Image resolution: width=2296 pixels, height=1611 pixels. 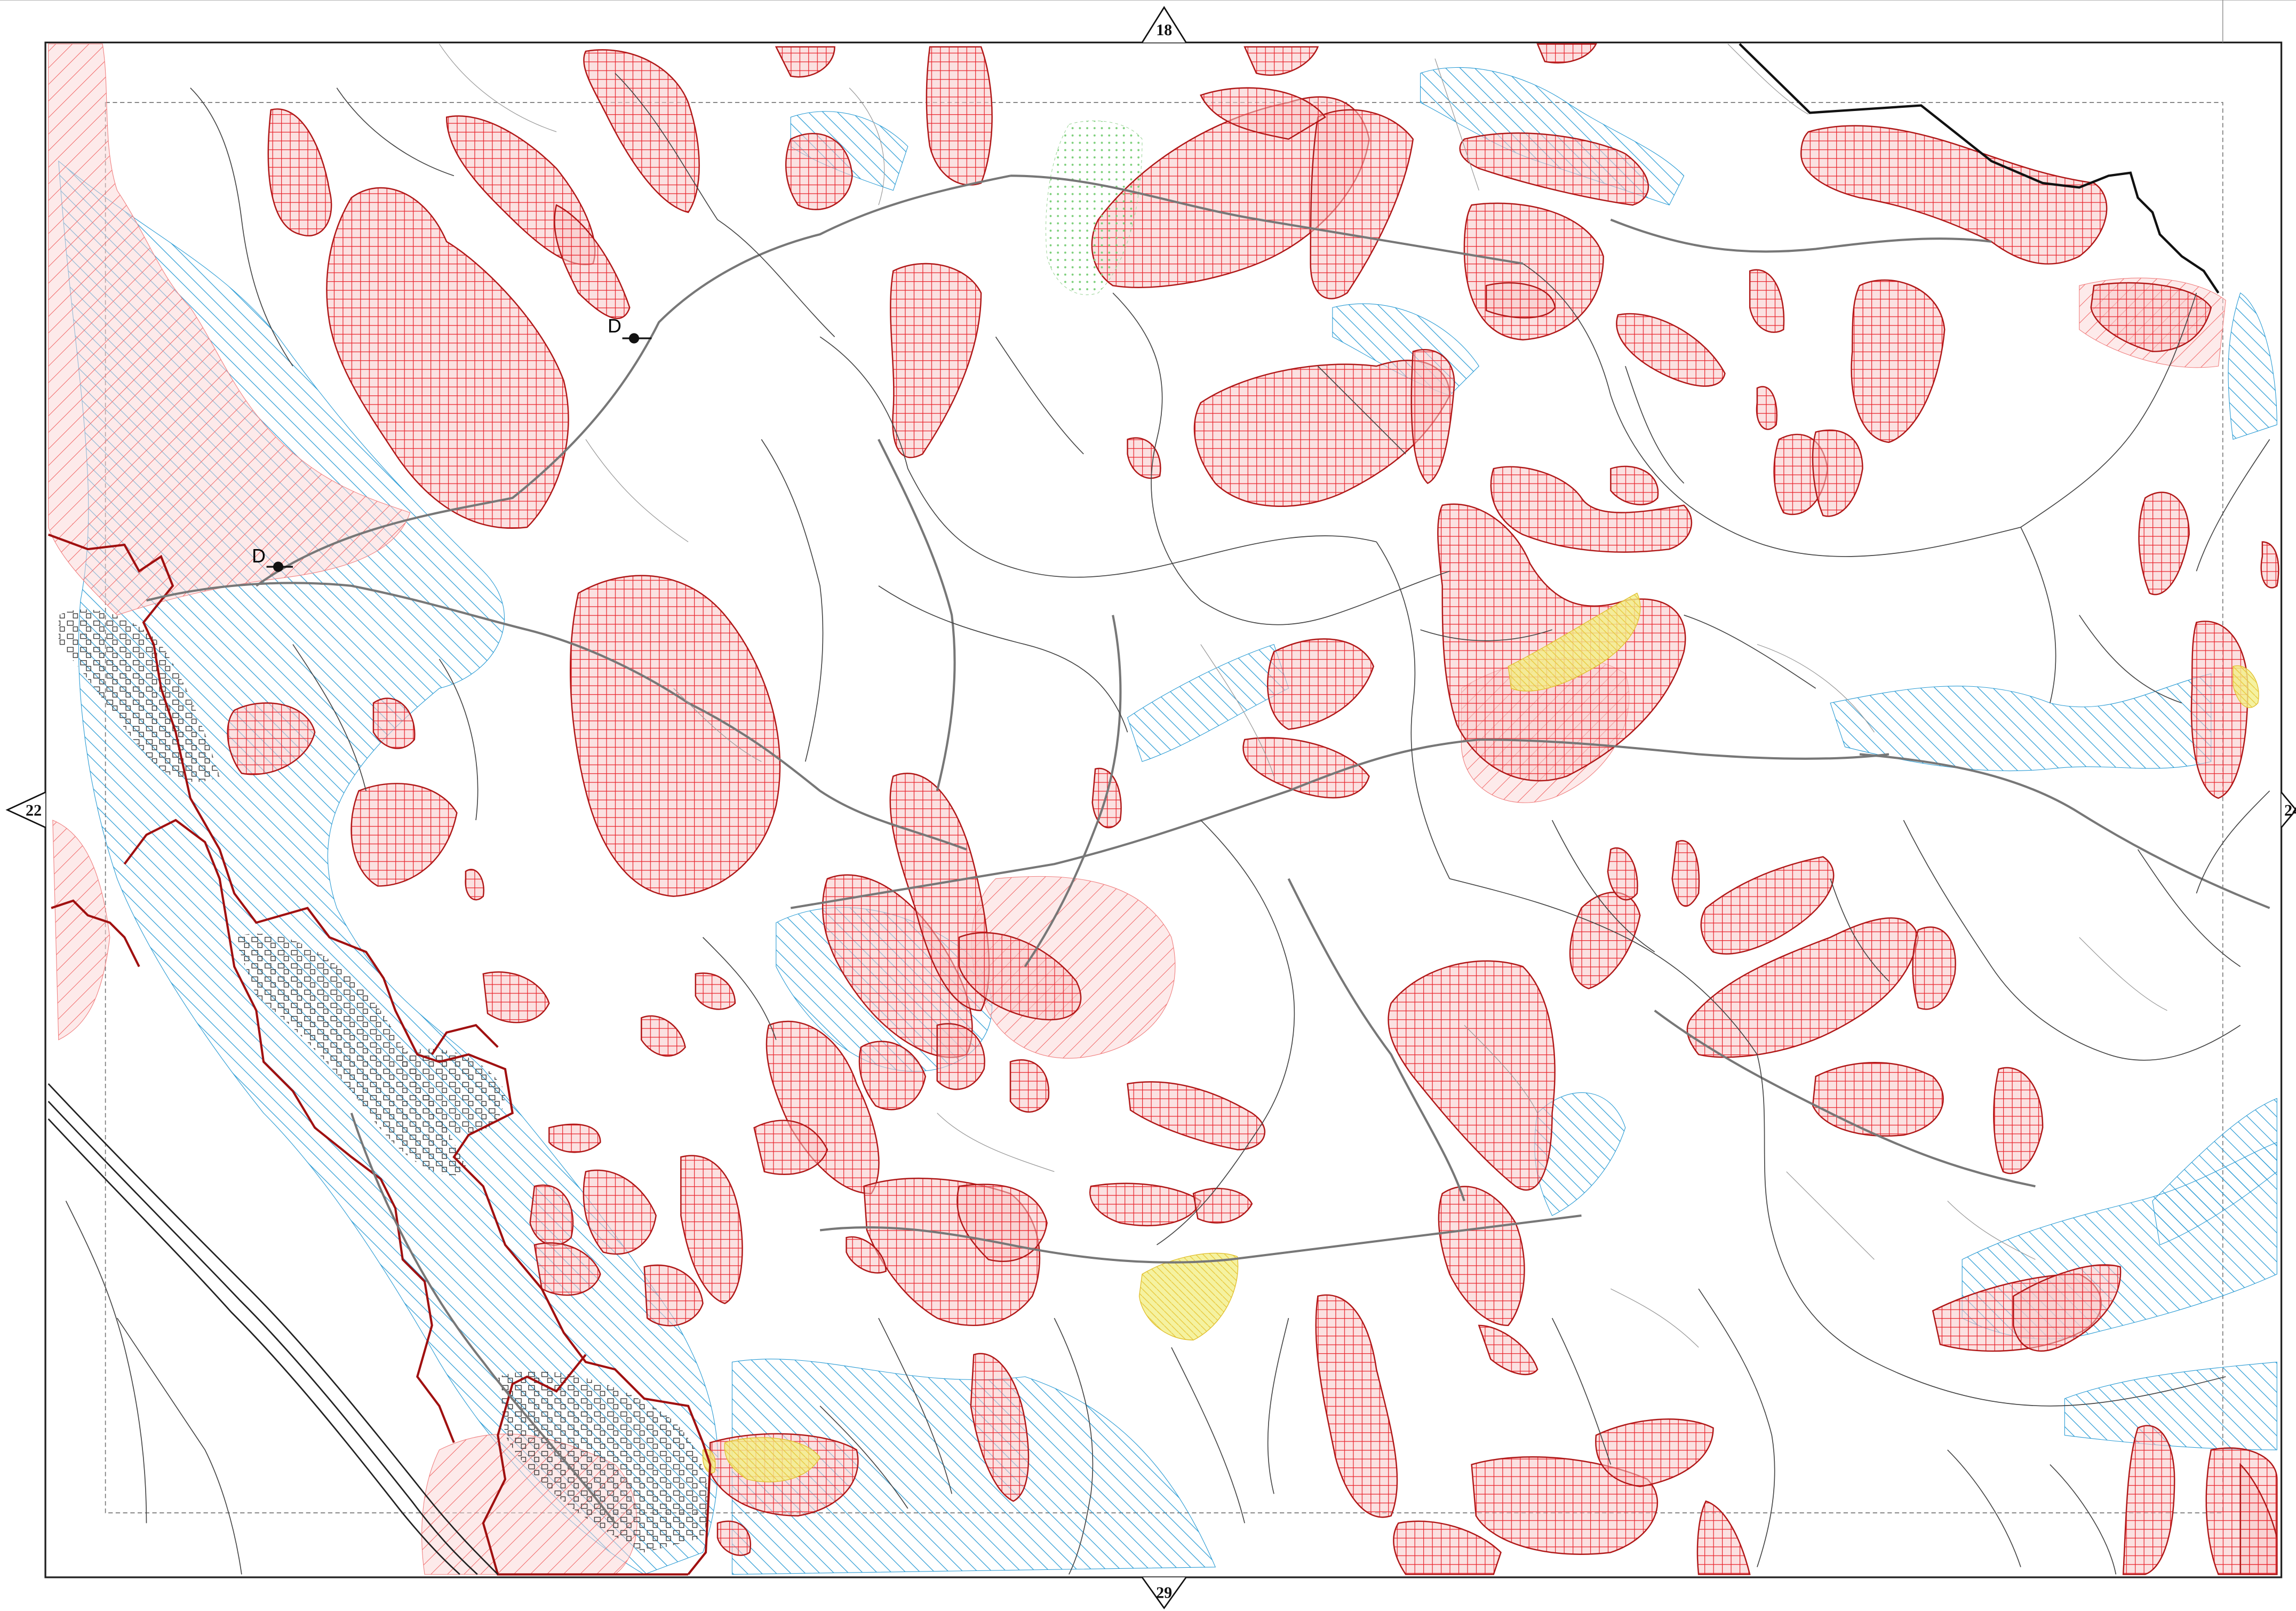 What do you see at coordinates (1164, 30) in the screenshot?
I see `sheet-ref-top-label: 18` at bounding box center [1164, 30].